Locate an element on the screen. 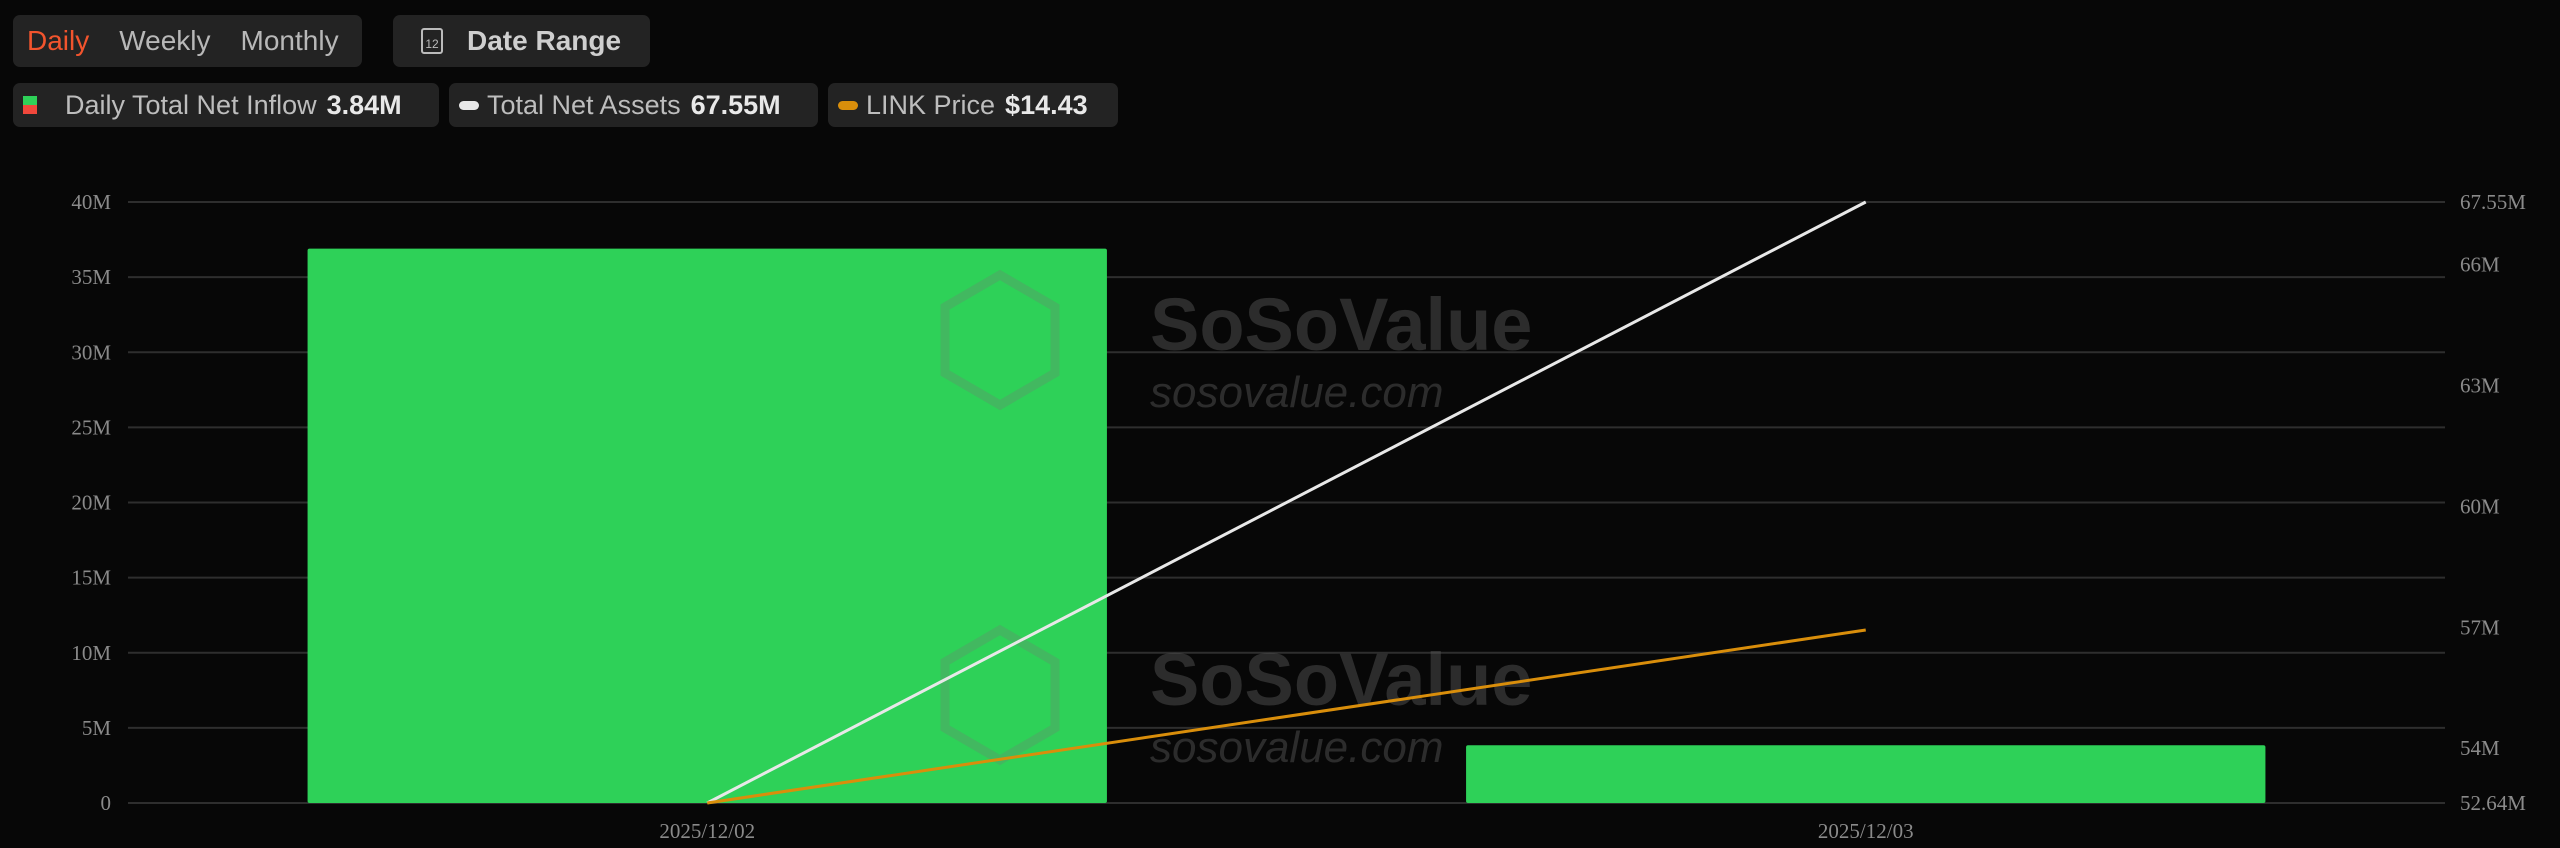  inflow-swatch-icon is located at coordinates (30, 105).